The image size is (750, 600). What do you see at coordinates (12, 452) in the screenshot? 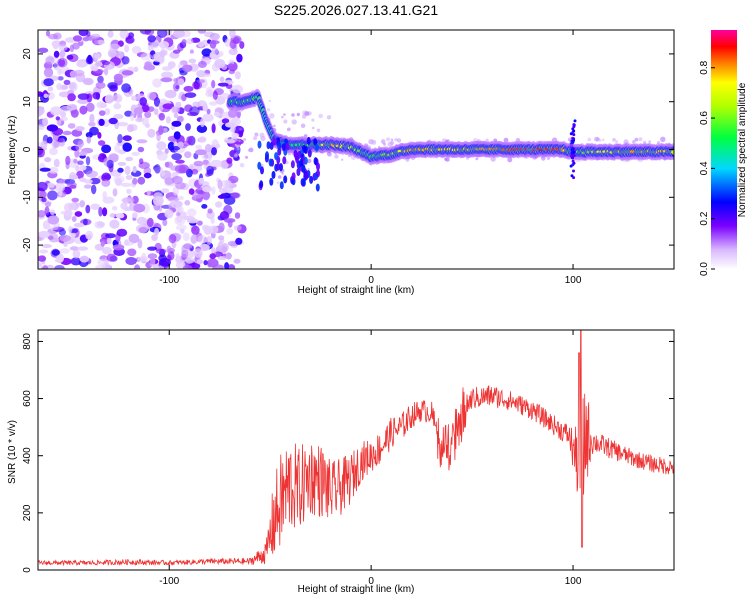
I see `snr-ylabel: SNR (10 * v/v)` at bounding box center [12, 452].